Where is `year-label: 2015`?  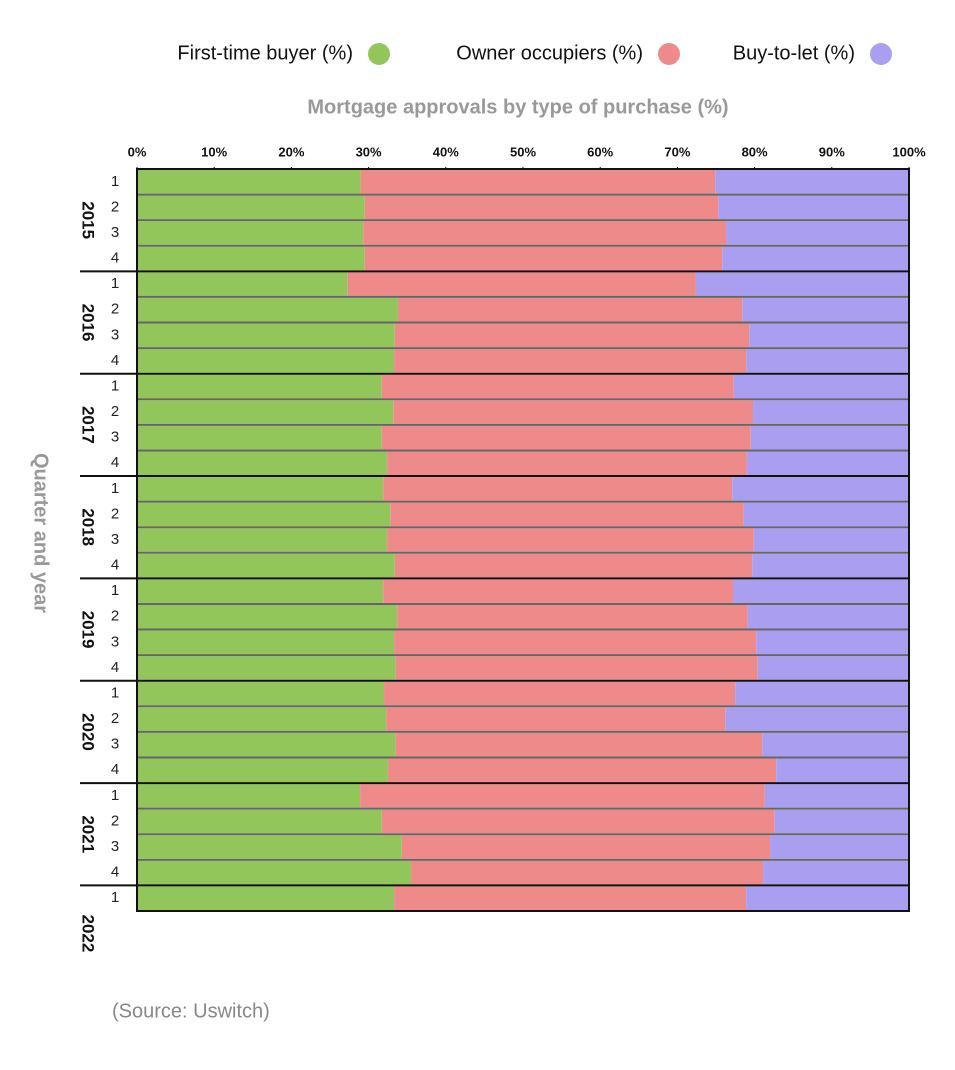
year-label: 2015 is located at coordinates (88, 220).